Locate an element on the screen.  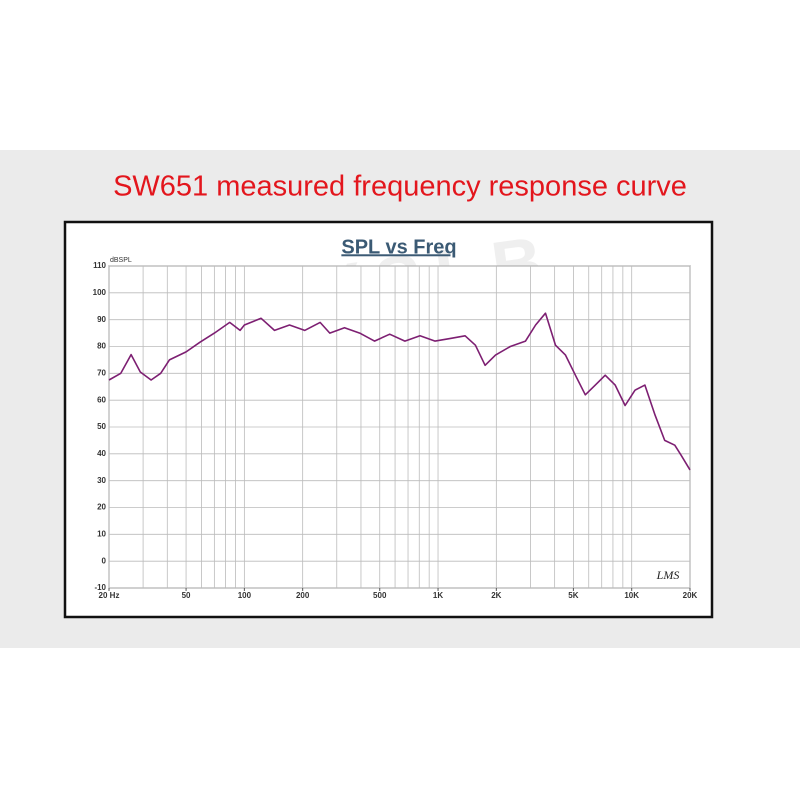
y-label: dBSPL is located at coordinates (121, 260).